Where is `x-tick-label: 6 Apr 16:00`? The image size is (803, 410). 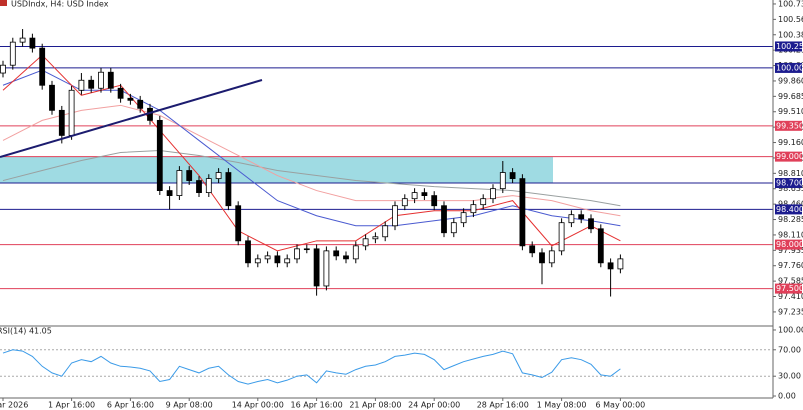 x-tick-label: 6 Apr 16:00 is located at coordinates (130, 405).